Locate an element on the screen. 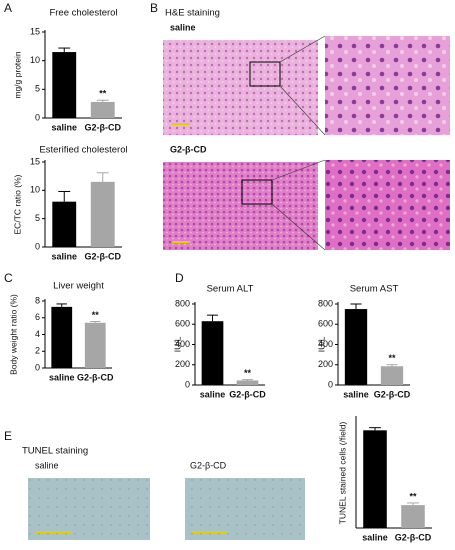 Image resolution: width=455 pixels, height=550 pixels. chart-title: Serum AST is located at coordinates (374, 289).